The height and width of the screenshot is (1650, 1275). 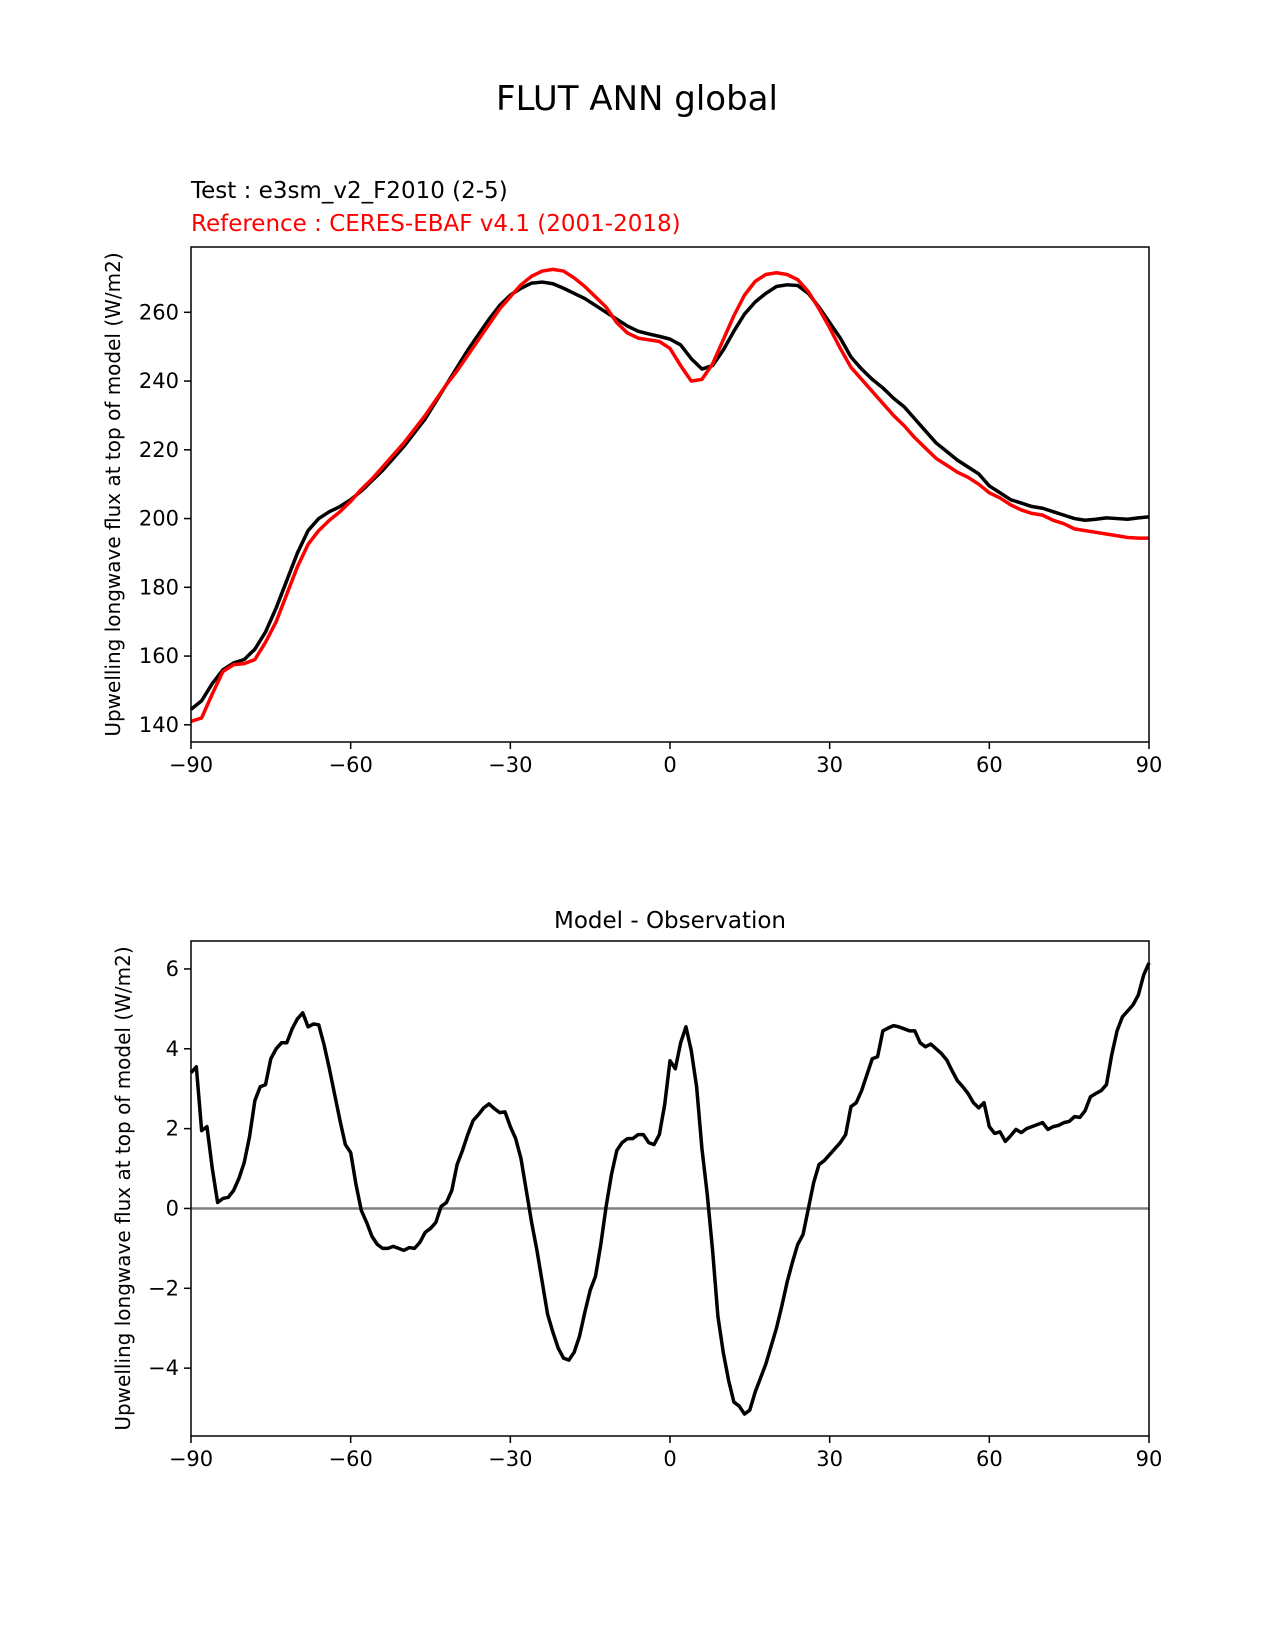 What do you see at coordinates (669, 765) in the screenshot?
I see `top-x-tick-label: 0` at bounding box center [669, 765].